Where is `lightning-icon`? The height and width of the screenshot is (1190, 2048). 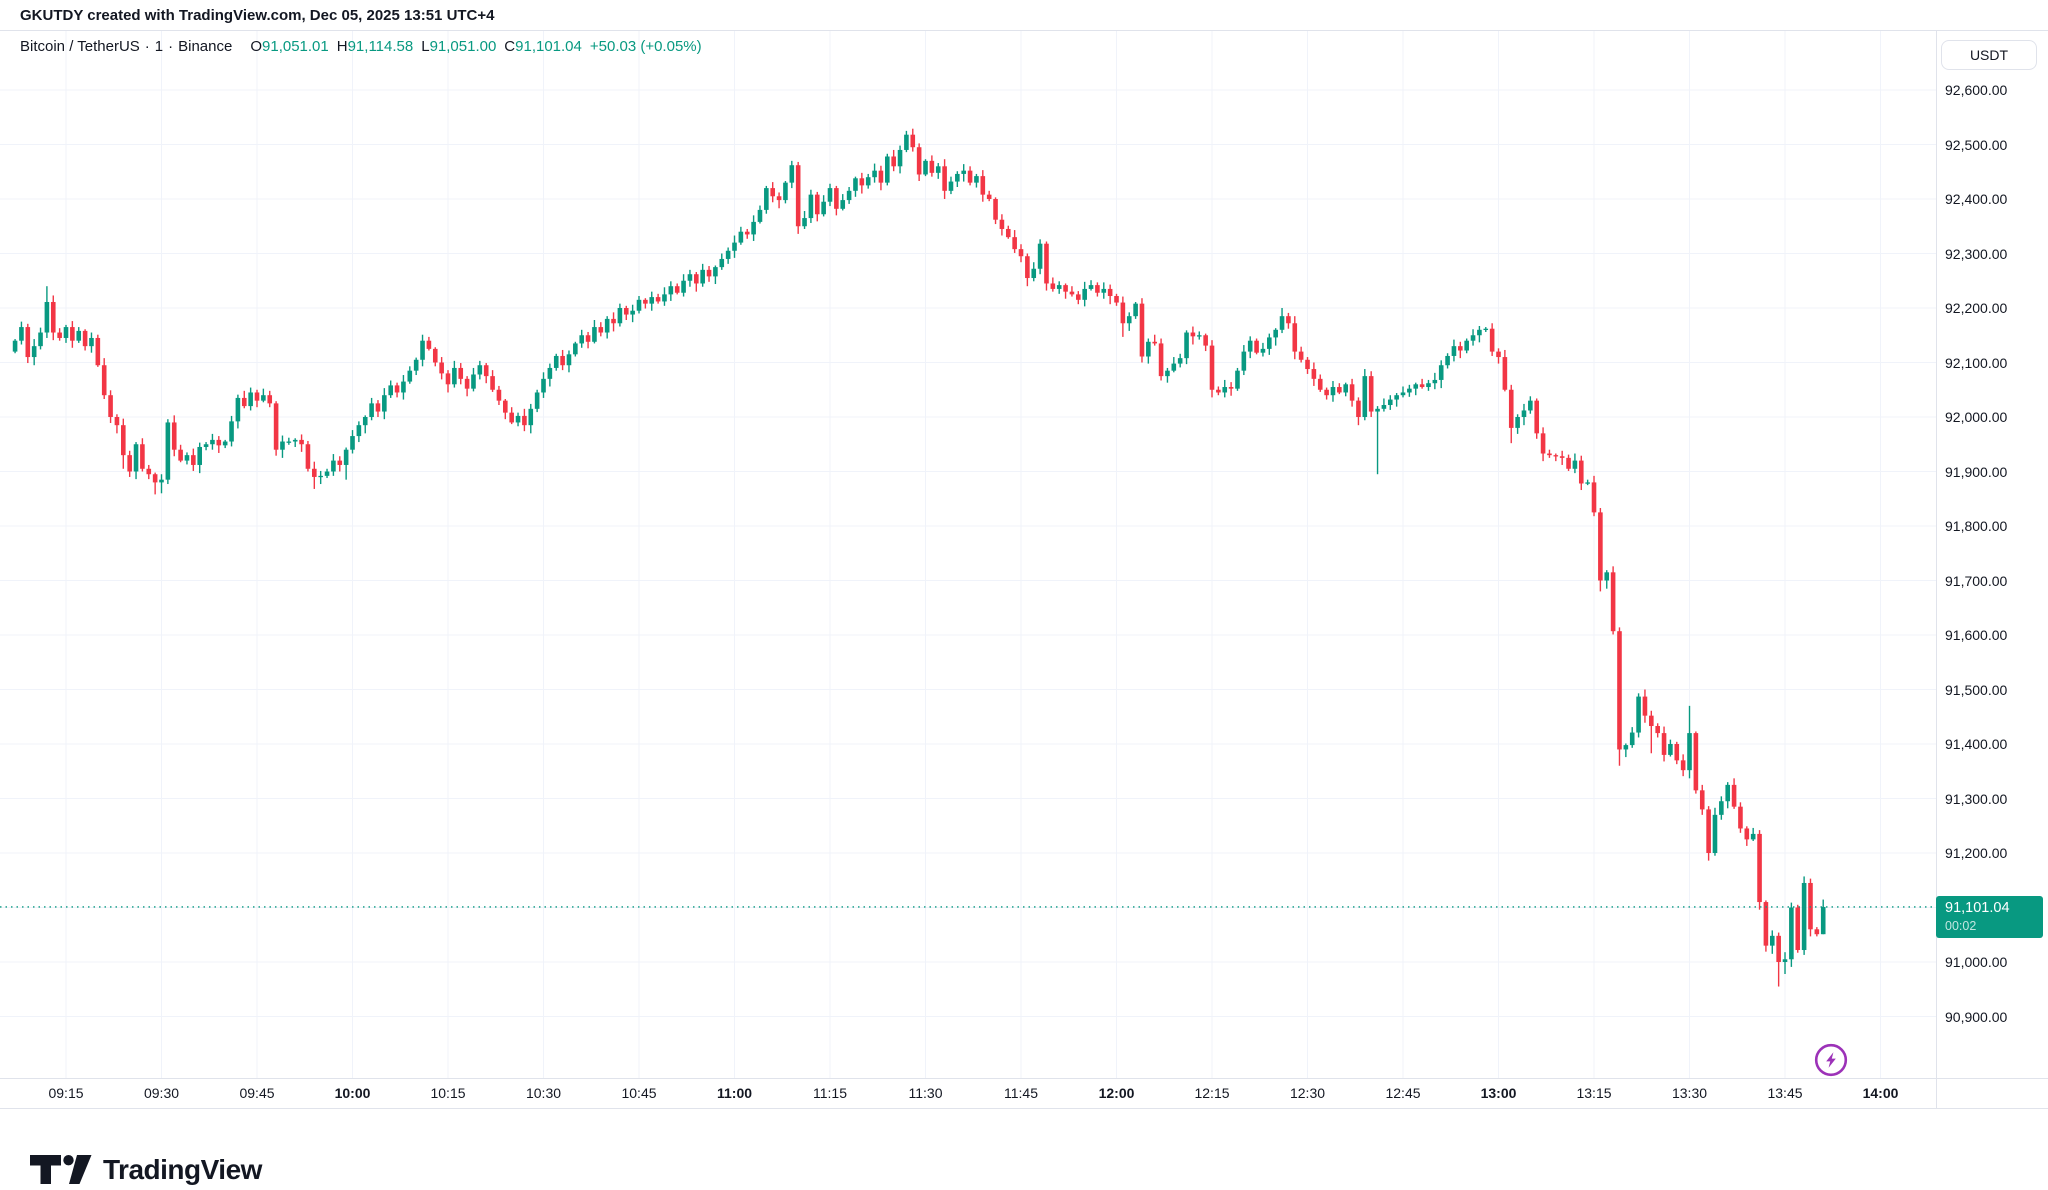
lightning-icon is located at coordinates (1831, 1060).